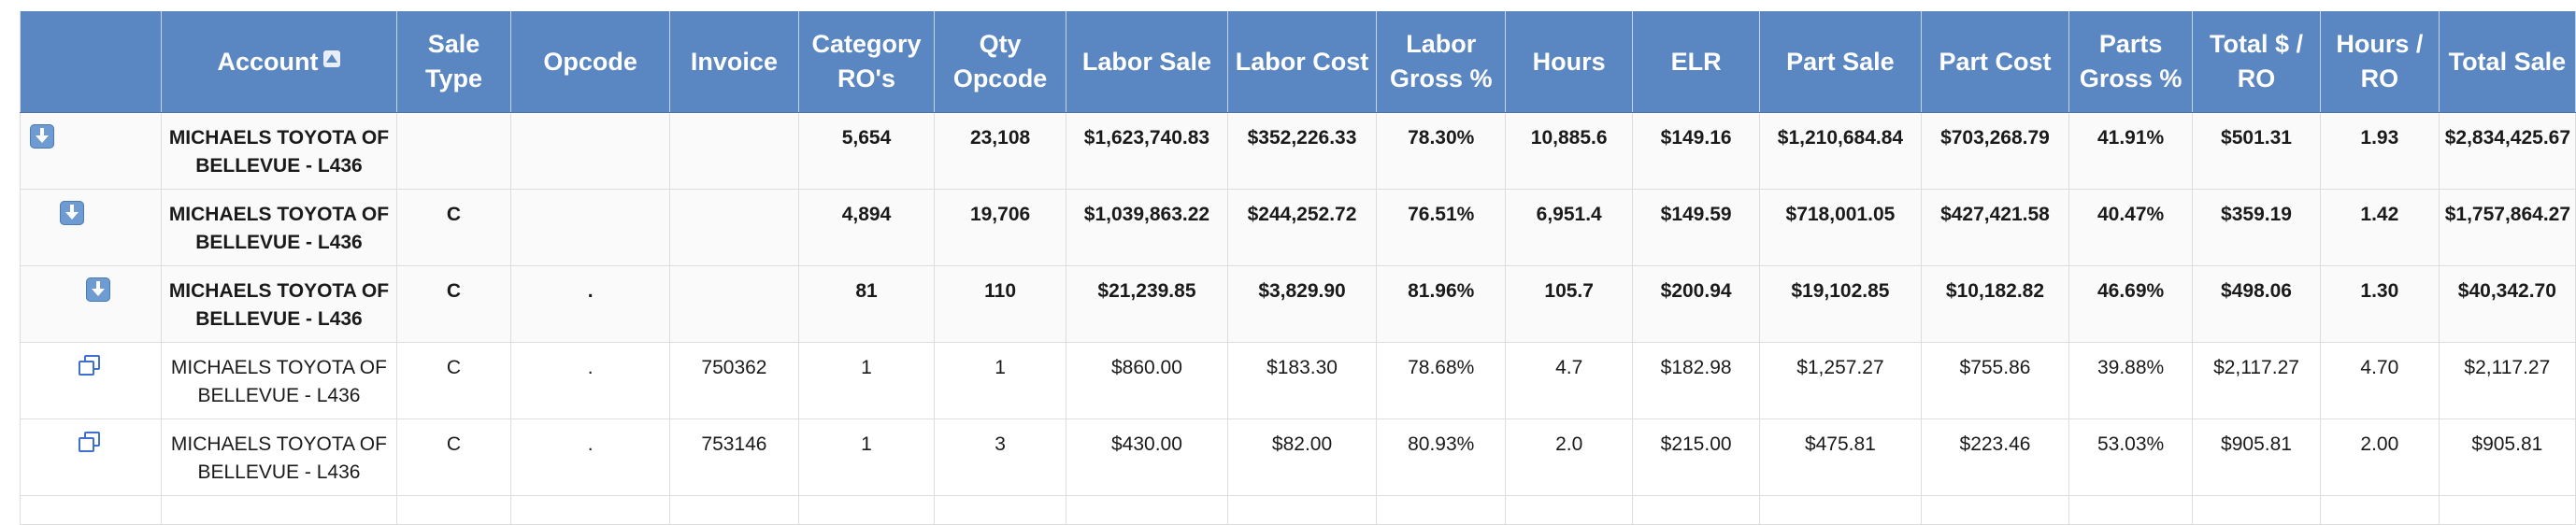  What do you see at coordinates (2380, 304) in the screenshot?
I see `cell-hours-per-ro: 1.30` at bounding box center [2380, 304].